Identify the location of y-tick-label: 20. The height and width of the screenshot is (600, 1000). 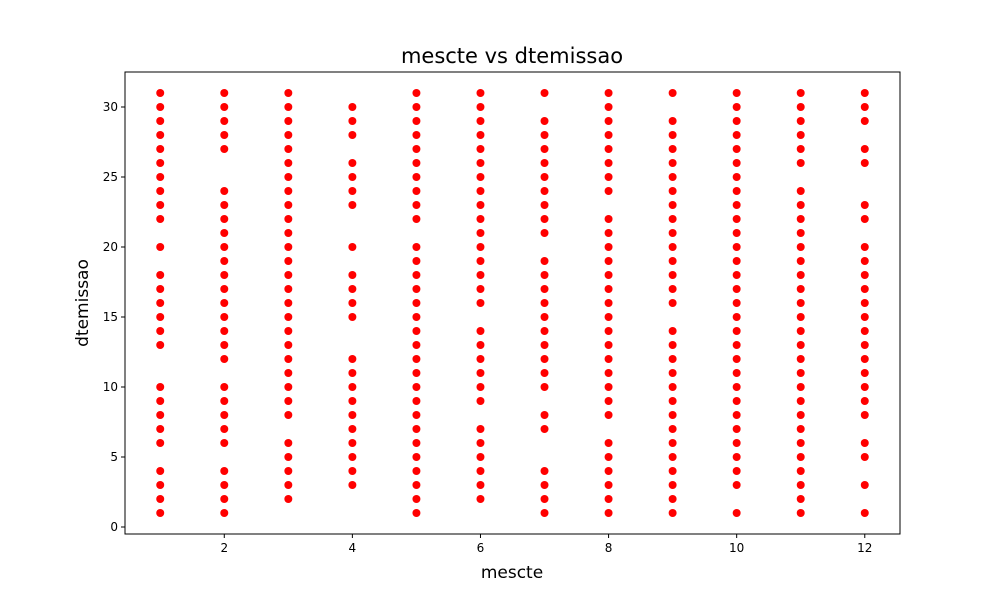
(110, 247).